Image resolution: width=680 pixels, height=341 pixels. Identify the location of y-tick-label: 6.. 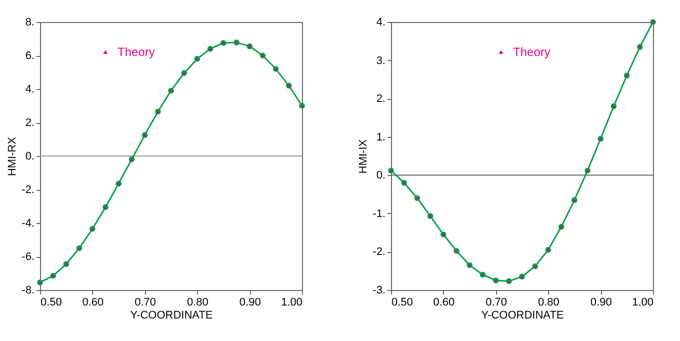
(29, 56).